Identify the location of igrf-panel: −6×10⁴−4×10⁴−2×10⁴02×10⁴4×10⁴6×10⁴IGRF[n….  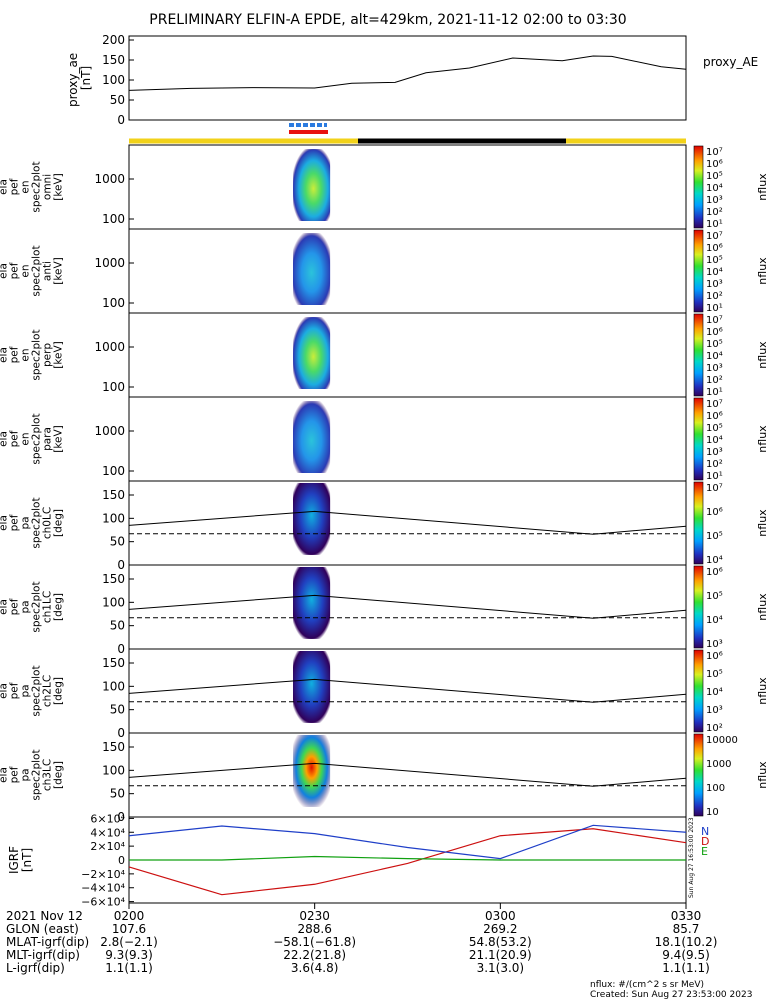
(358, 860).